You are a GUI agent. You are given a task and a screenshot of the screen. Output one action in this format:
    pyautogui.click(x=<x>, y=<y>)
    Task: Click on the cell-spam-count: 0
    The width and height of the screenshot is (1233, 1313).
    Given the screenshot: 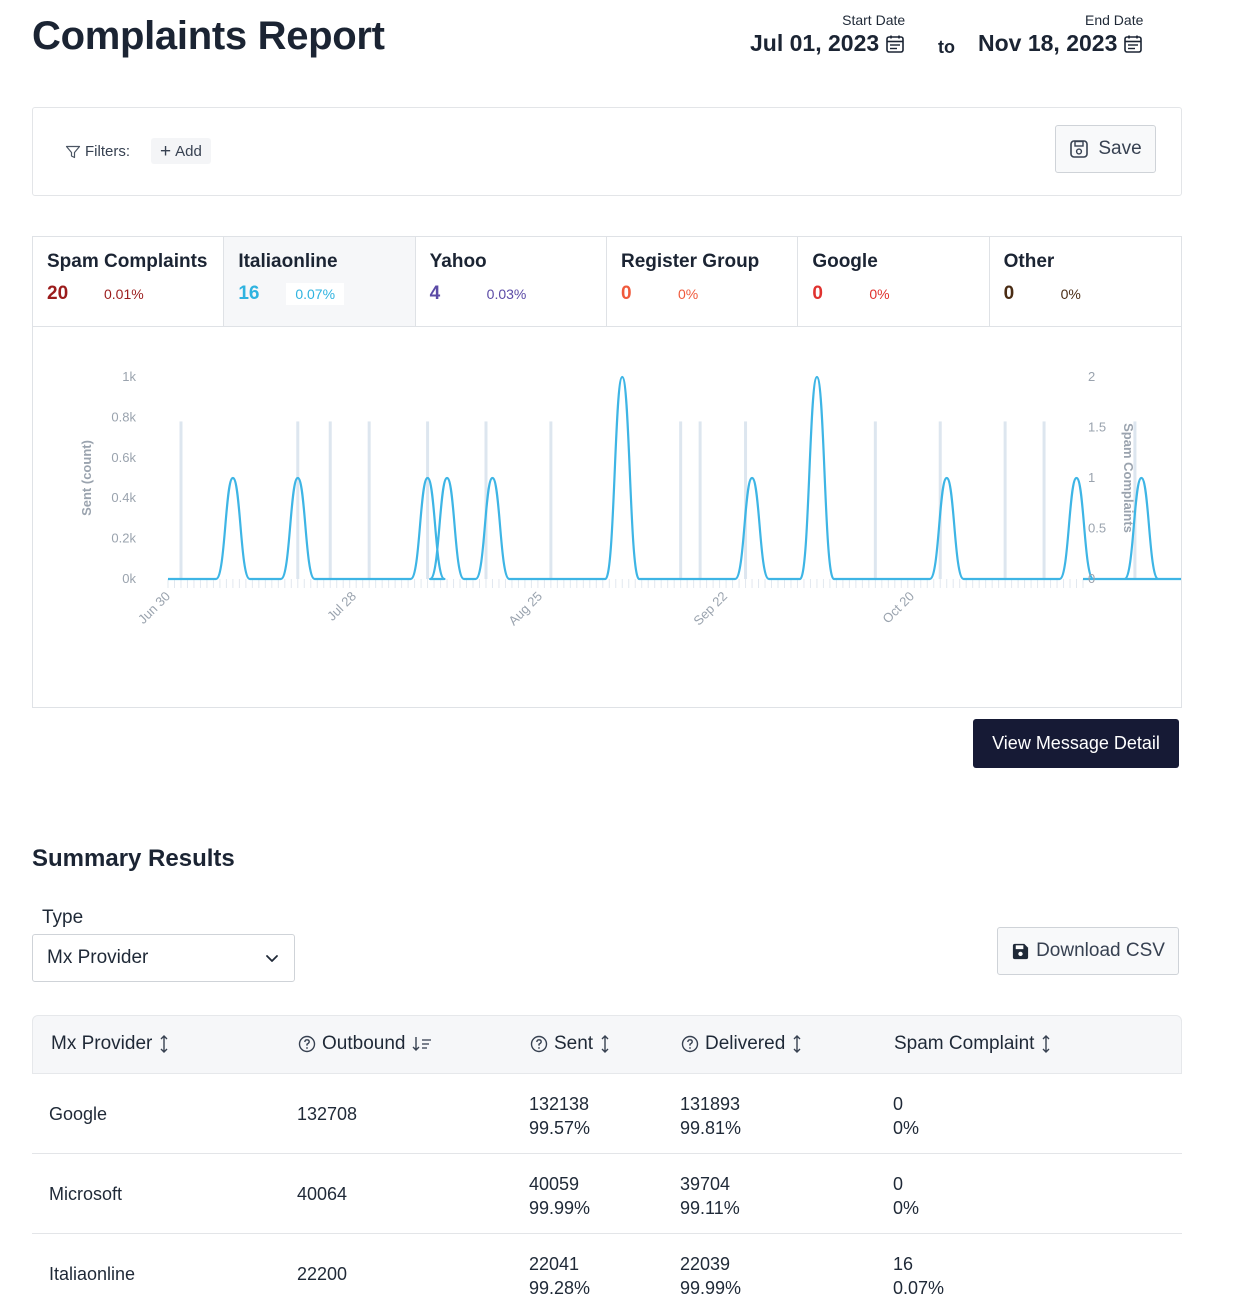 What is the action you would take?
    pyautogui.click(x=898, y=1184)
    